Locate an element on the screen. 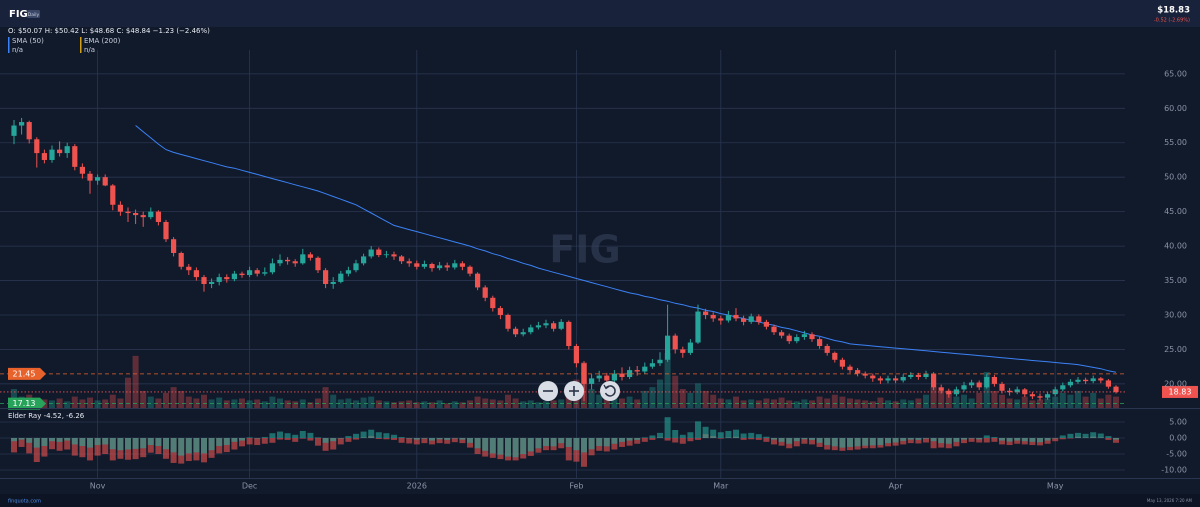 The width and height of the screenshot is (1200, 507). y-tick-label: 35.00 is located at coordinates (1175, 280).